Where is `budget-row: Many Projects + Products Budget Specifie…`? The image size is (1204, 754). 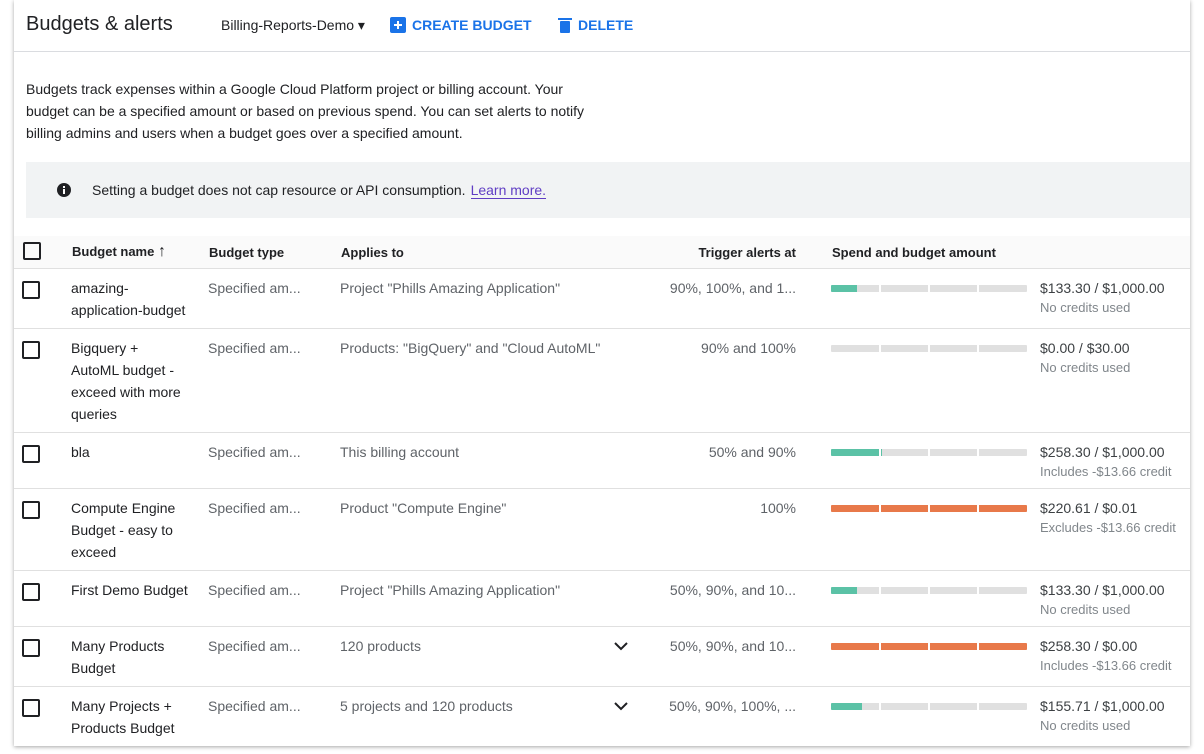 budget-row: Many Projects + Products Budget Specifie… is located at coordinates (602, 716).